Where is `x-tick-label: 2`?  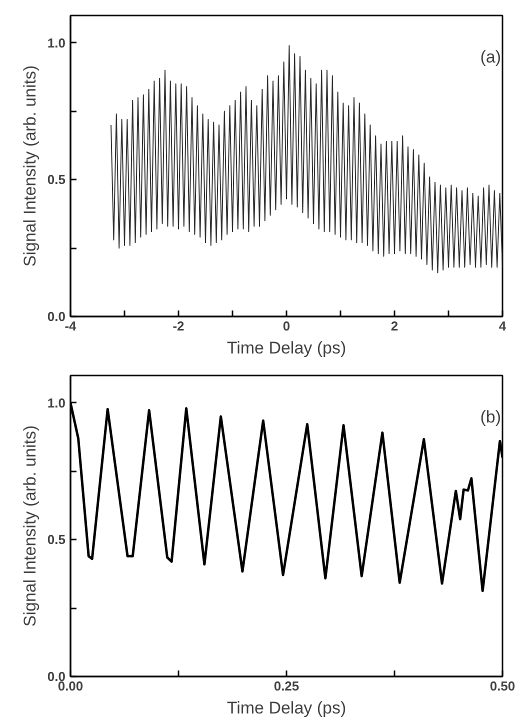 x-tick-label: 2 is located at coordinates (394, 326).